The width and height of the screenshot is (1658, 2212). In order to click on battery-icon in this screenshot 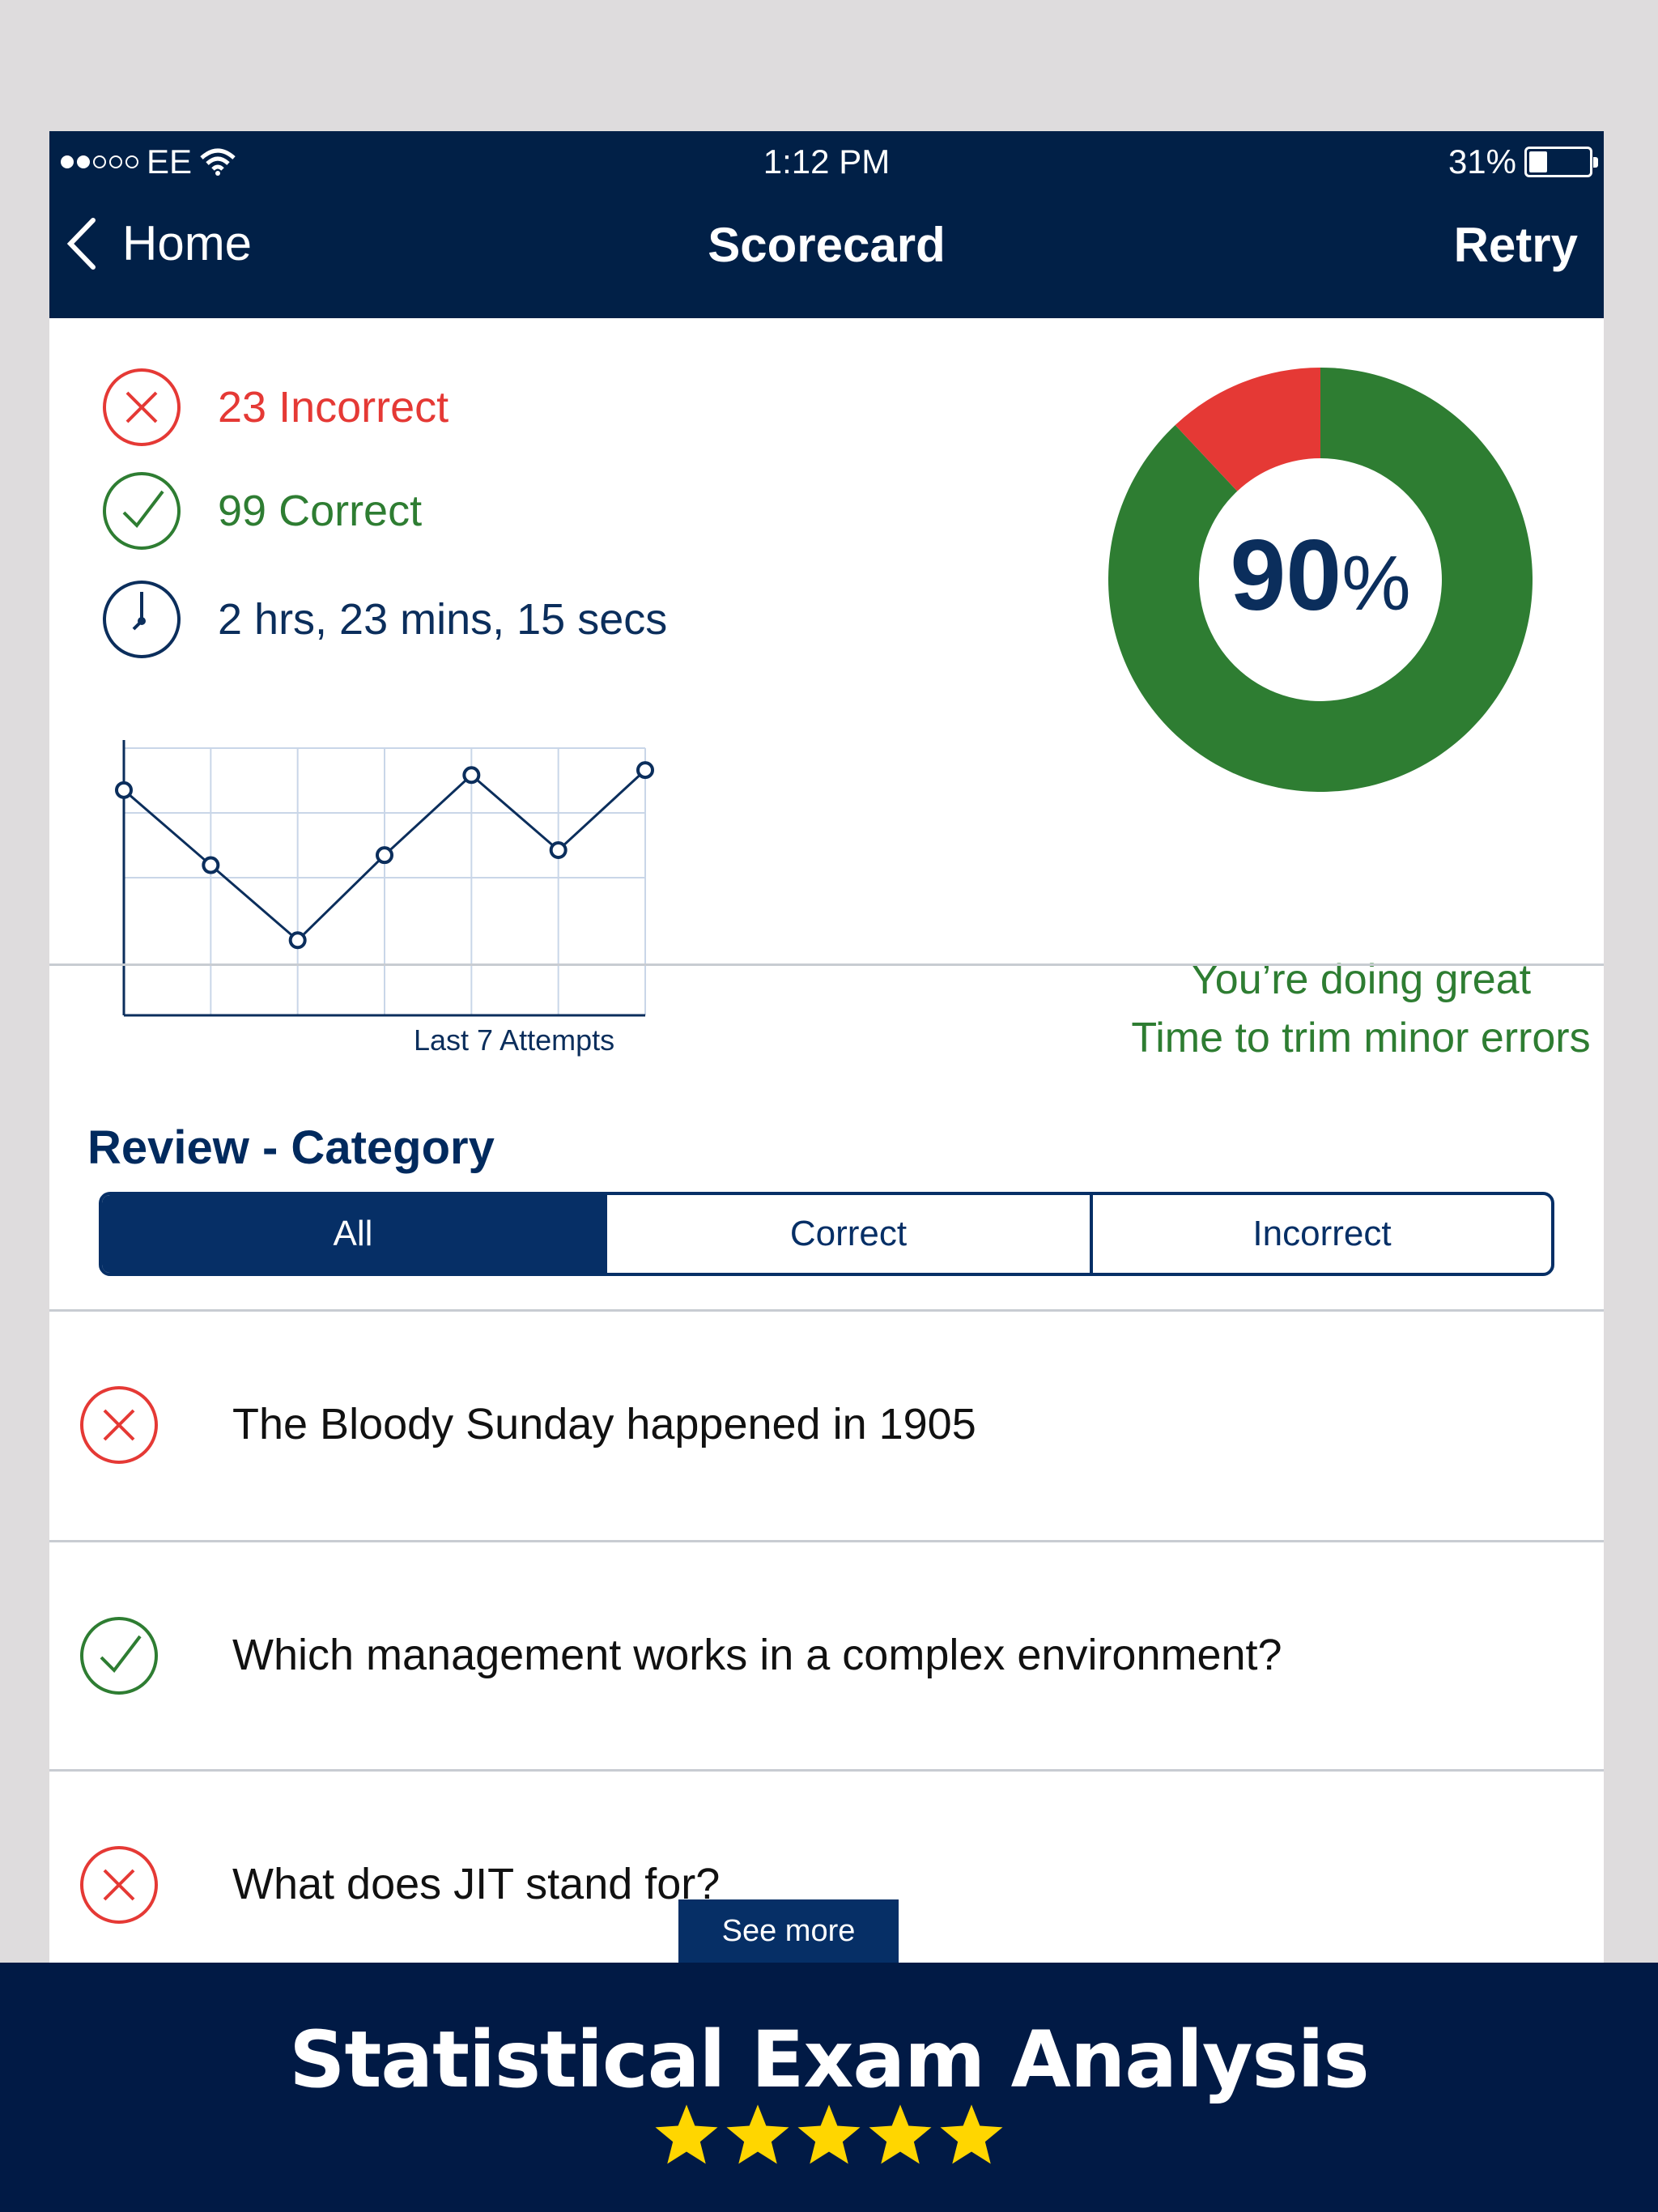, I will do `click(1561, 162)`.